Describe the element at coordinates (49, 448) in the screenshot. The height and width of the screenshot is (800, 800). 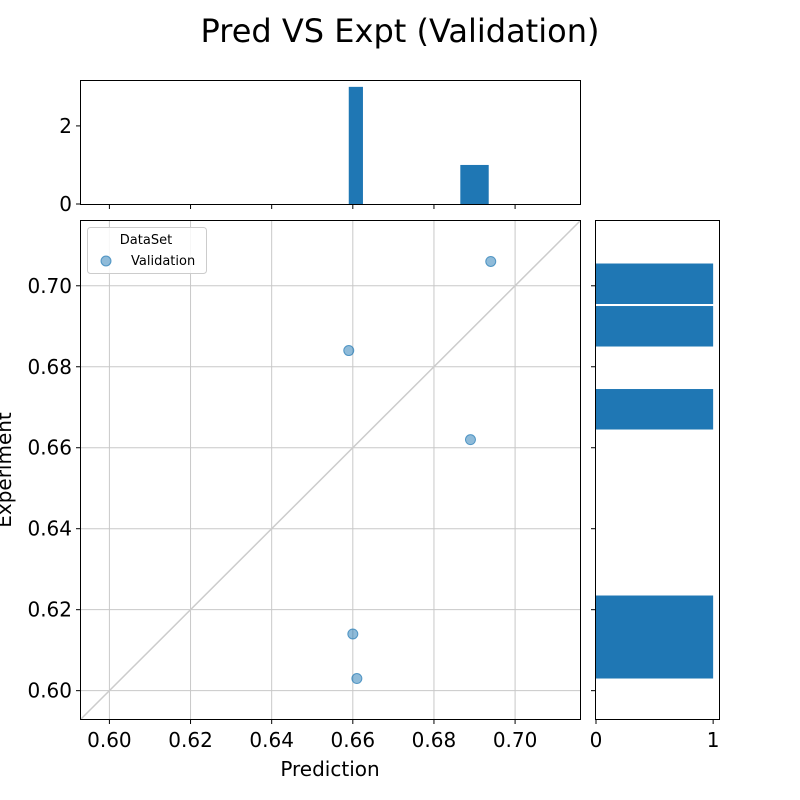
I see `y-tick-label: 0.66` at that location.